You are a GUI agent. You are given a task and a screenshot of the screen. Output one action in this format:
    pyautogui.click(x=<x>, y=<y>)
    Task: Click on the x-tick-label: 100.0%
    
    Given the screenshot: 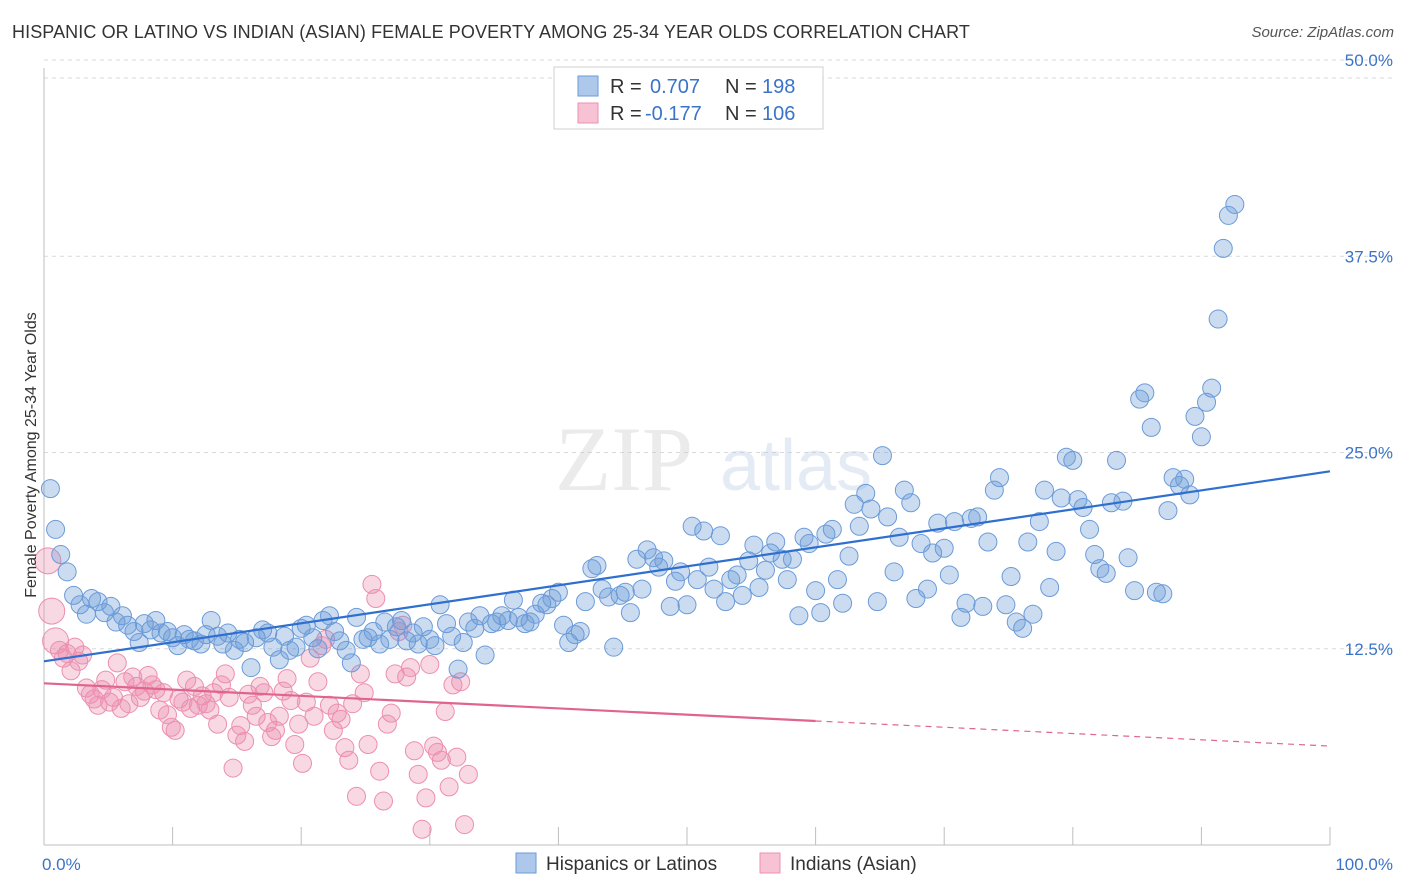 What is the action you would take?
    pyautogui.click(x=1364, y=864)
    